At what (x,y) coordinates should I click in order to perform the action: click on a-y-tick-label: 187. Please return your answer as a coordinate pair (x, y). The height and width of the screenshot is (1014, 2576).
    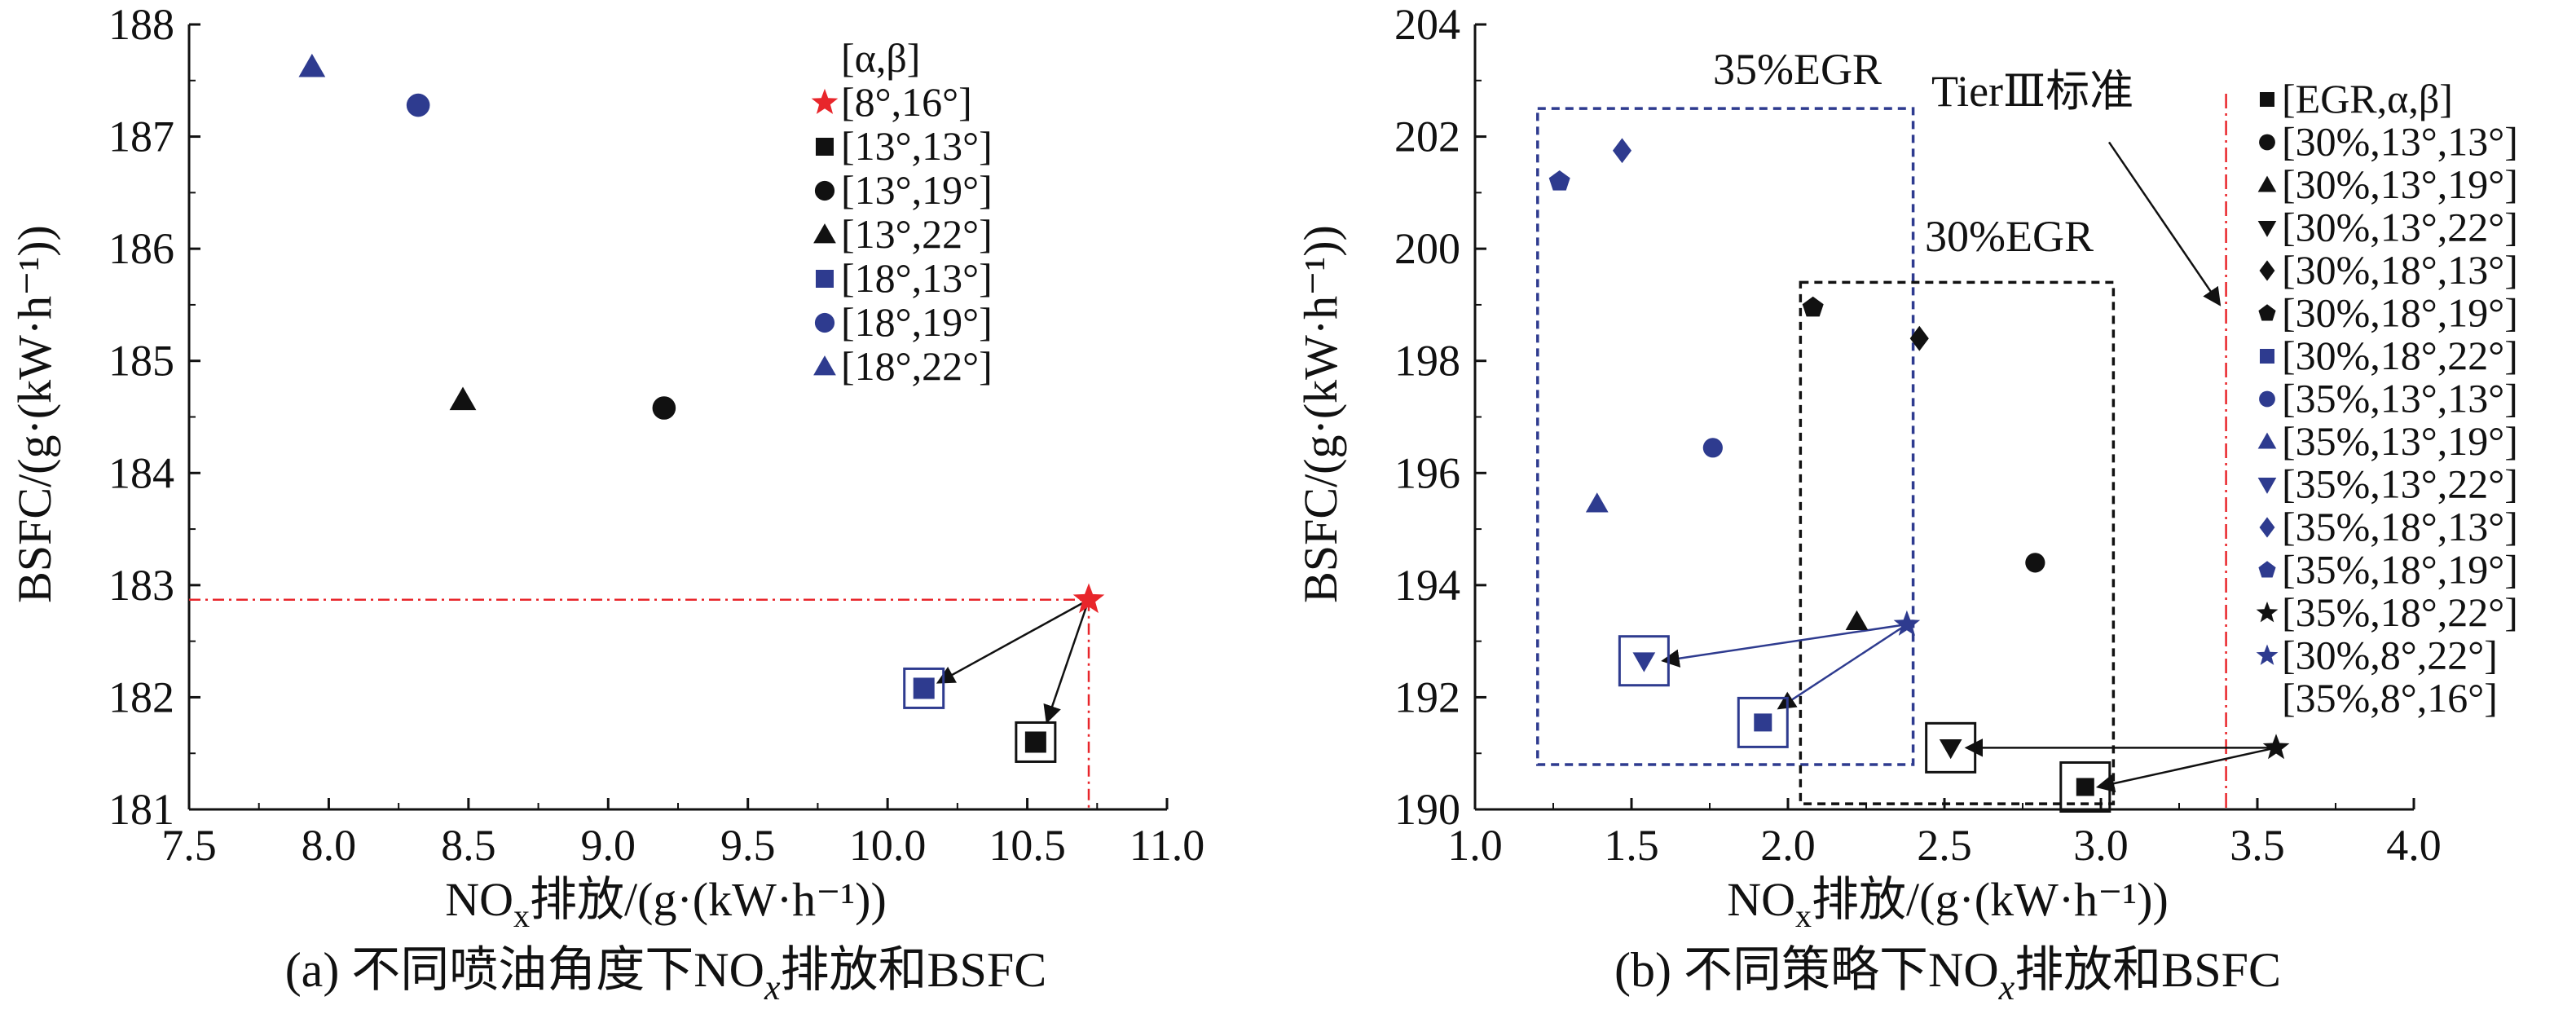
    Looking at the image, I should click on (141, 136).